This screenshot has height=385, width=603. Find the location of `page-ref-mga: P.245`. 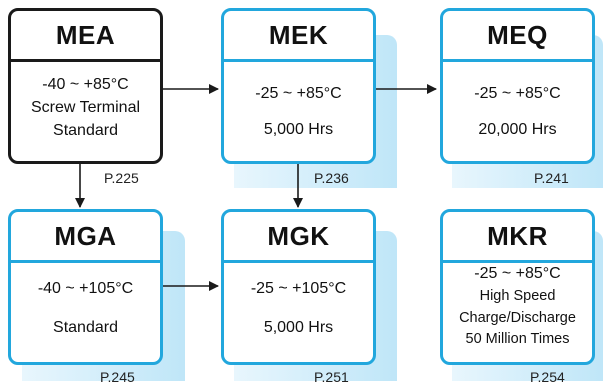

page-ref-mga: P.245 is located at coordinates (117, 377).